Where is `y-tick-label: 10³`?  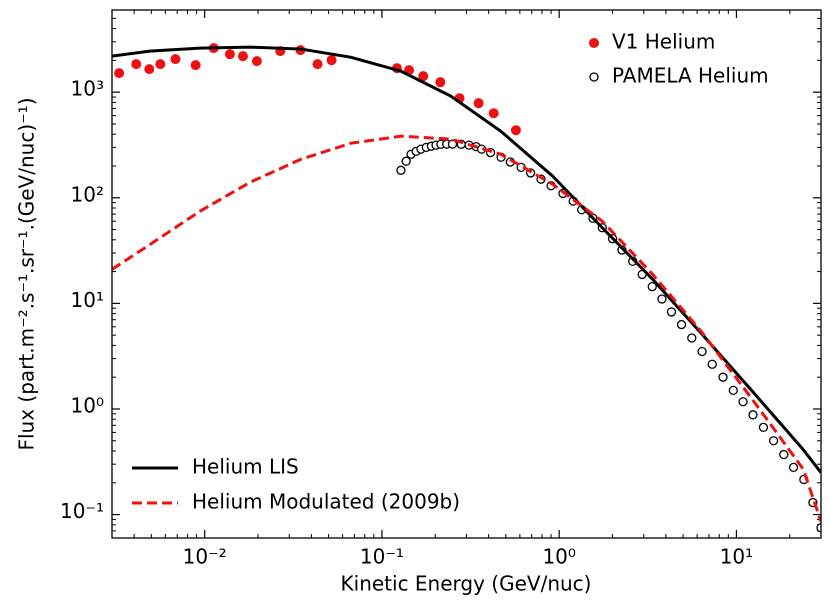 y-tick-label: 10³ is located at coordinates (87, 89).